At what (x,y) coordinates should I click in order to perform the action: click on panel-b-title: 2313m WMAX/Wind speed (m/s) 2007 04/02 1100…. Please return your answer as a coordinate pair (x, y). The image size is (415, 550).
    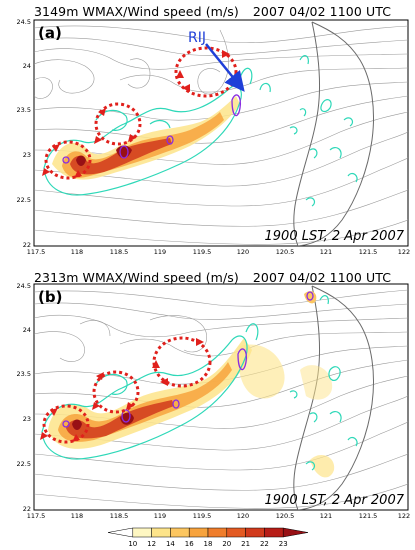
    Looking at the image, I should click on (219, 277).